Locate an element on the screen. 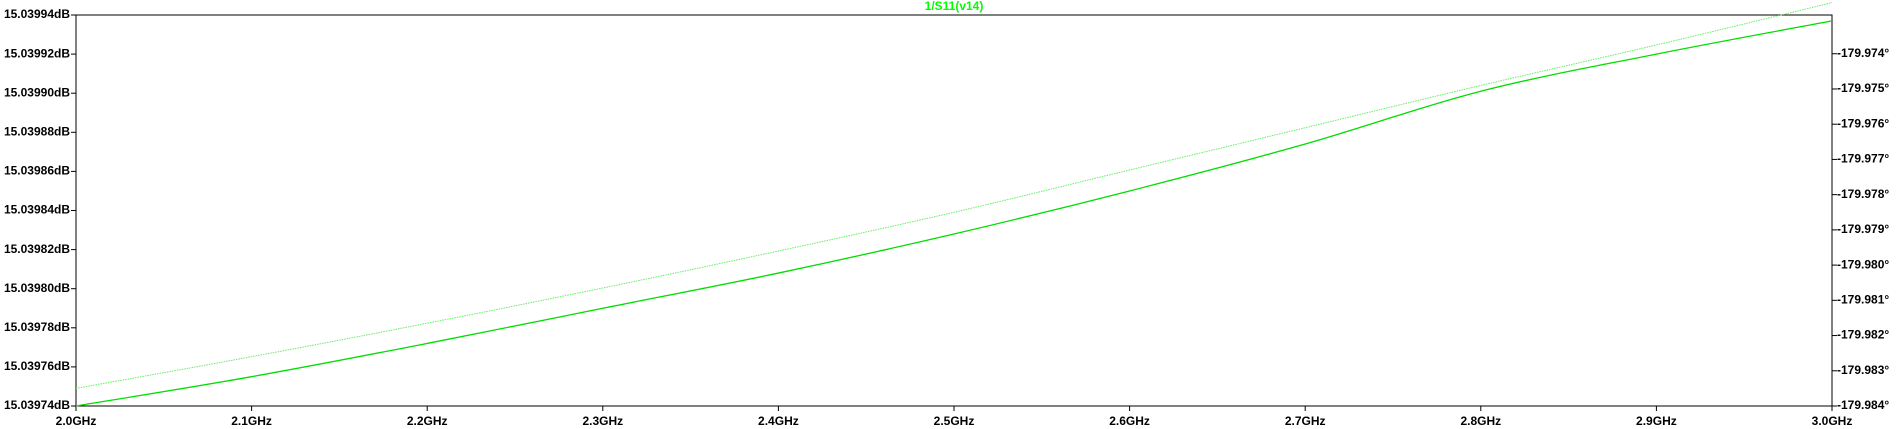  right-y-tick-label: -179.982° is located at coordinates (1863, 335).